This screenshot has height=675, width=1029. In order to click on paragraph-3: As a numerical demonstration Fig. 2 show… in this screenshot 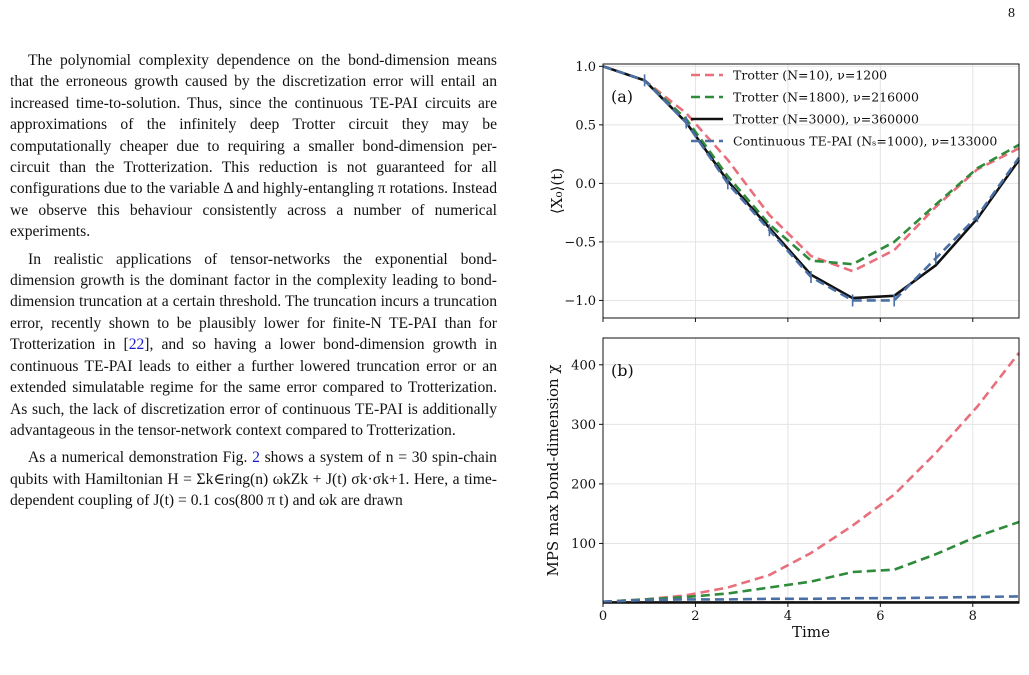, I will do `click(253, 479)`.